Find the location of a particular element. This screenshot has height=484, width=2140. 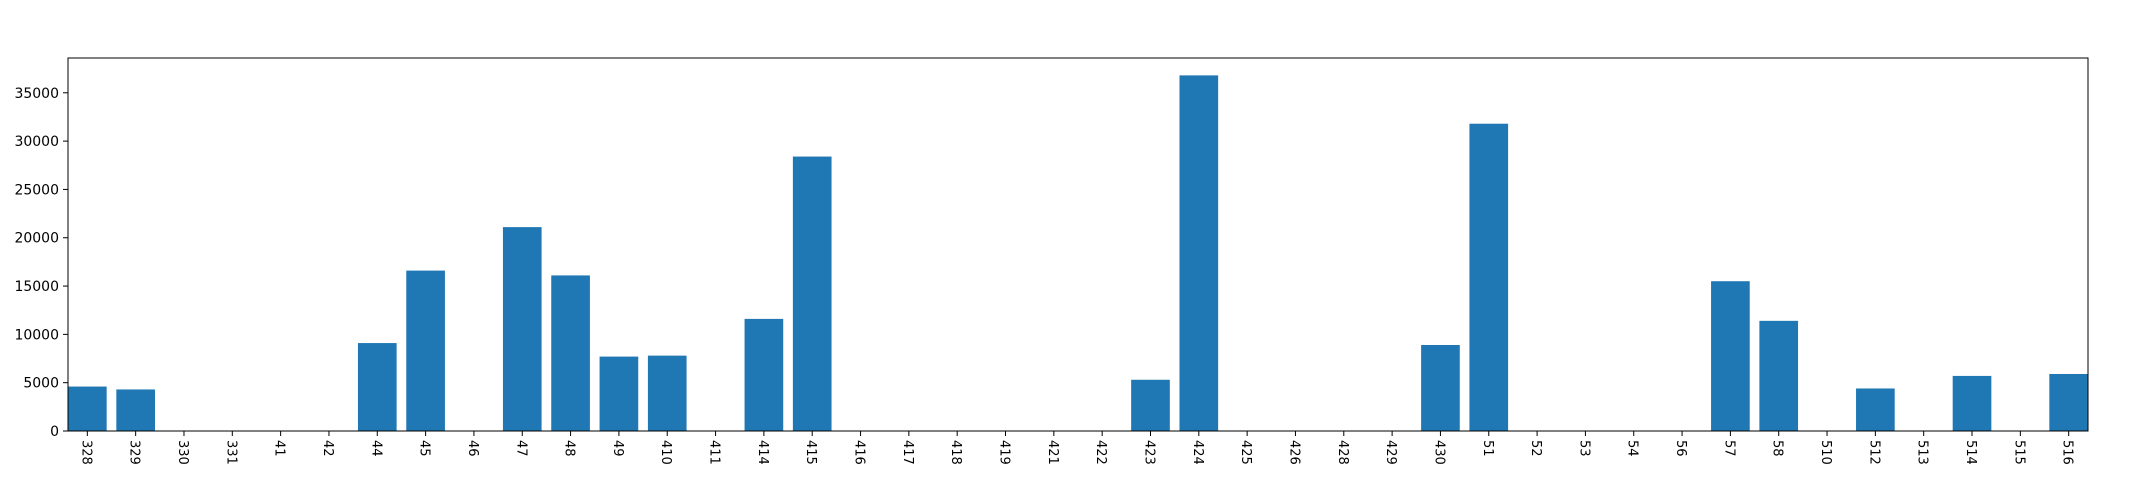

x-tick-label: 419 is located at coordinates (1004, 452).